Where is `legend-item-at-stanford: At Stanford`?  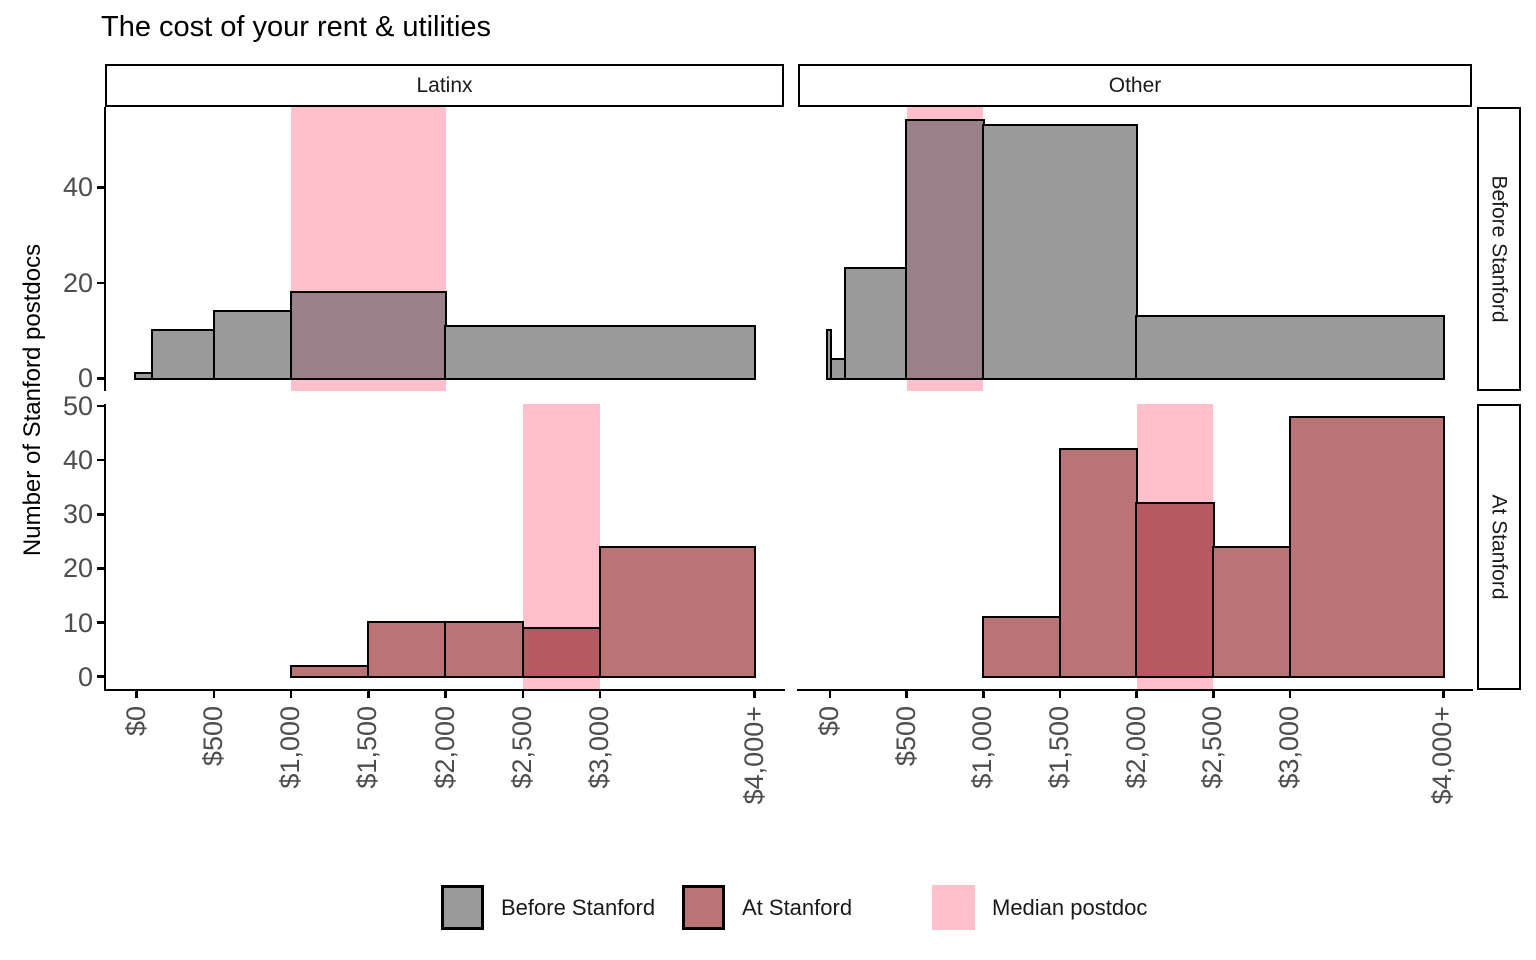 legend-item-at-stanford: At Stanford is located at coordinates (767, 907).